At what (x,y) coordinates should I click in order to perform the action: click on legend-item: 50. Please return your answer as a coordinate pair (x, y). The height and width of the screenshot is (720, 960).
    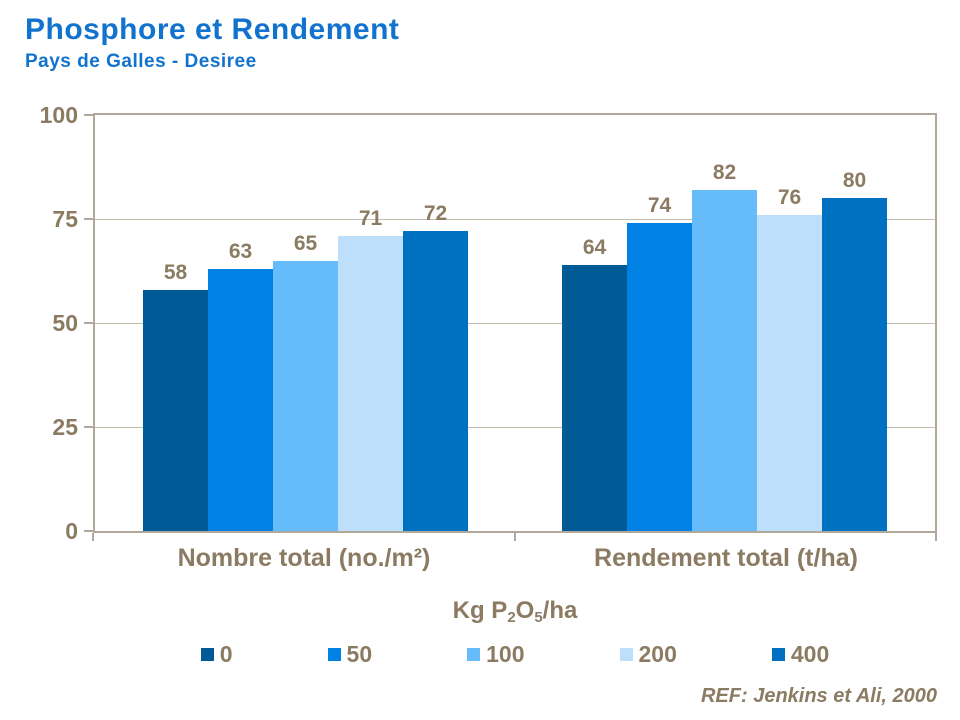
    Looking at the image, I should click on (350, 654).